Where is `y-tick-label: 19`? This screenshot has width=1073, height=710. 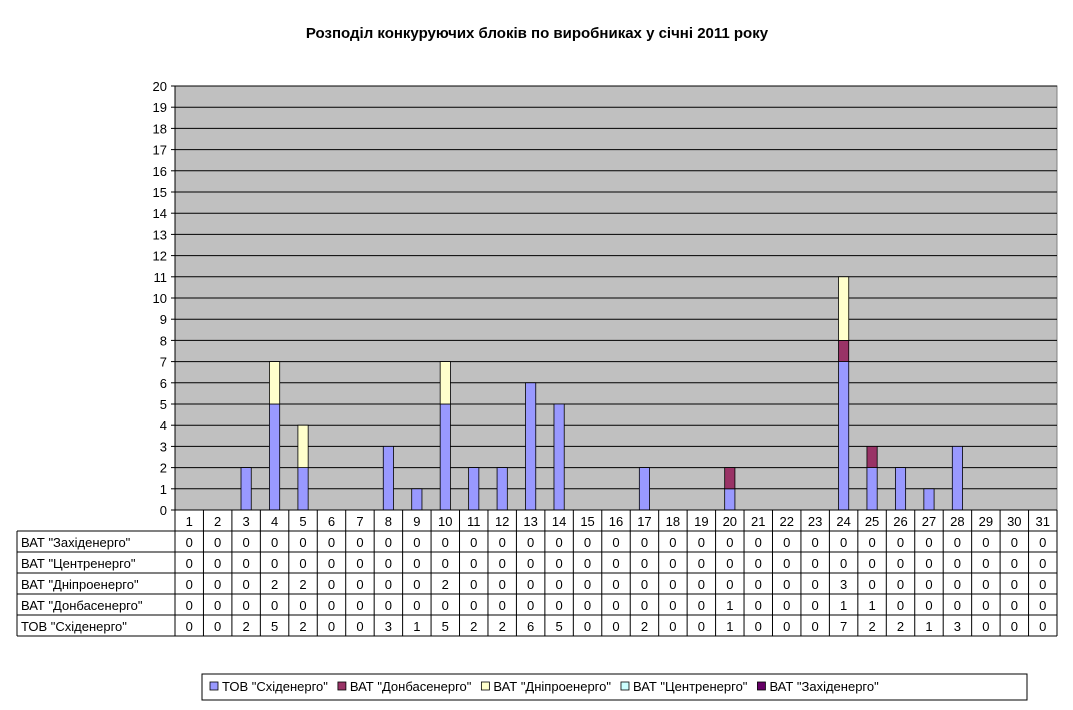 y-tick-label: 19 is located at coordinates (160, 107).